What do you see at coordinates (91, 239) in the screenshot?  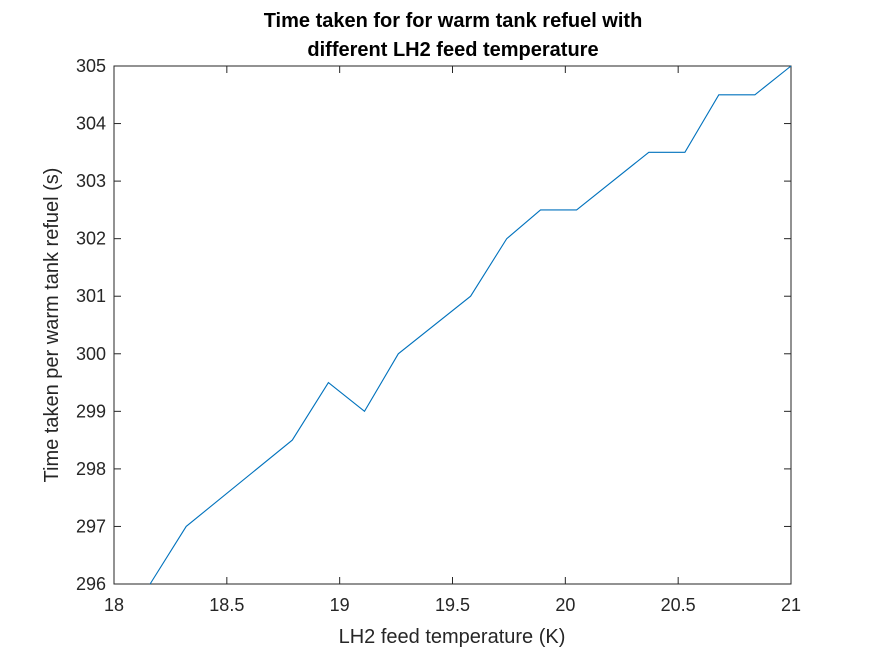 I see `y-tick-label: 302` at bounding box center [91, 239].